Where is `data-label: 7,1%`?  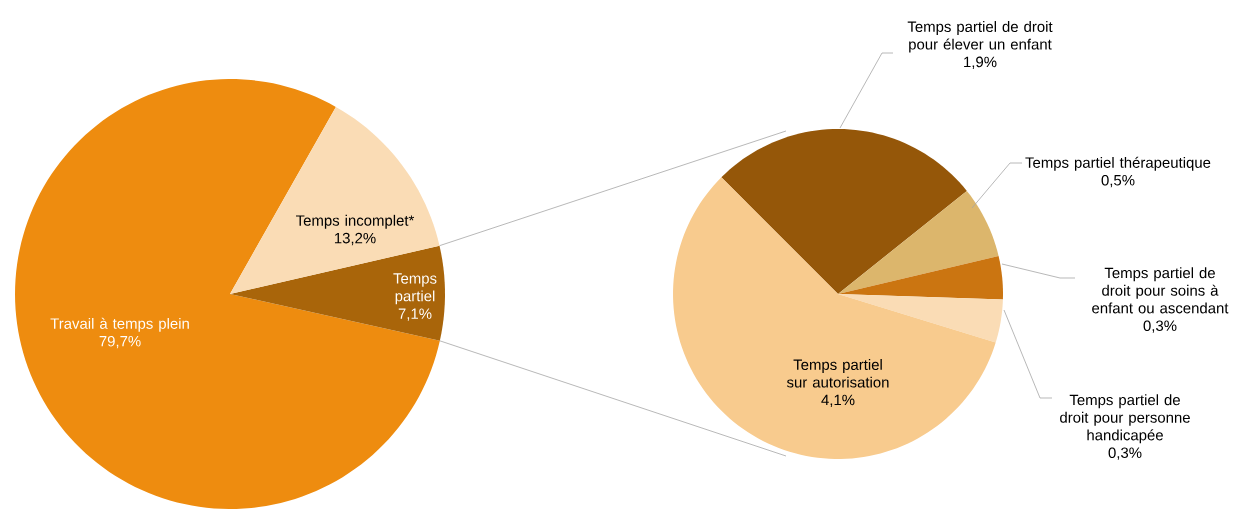 data-label: 7,1% is located at coordinates (415, 314).